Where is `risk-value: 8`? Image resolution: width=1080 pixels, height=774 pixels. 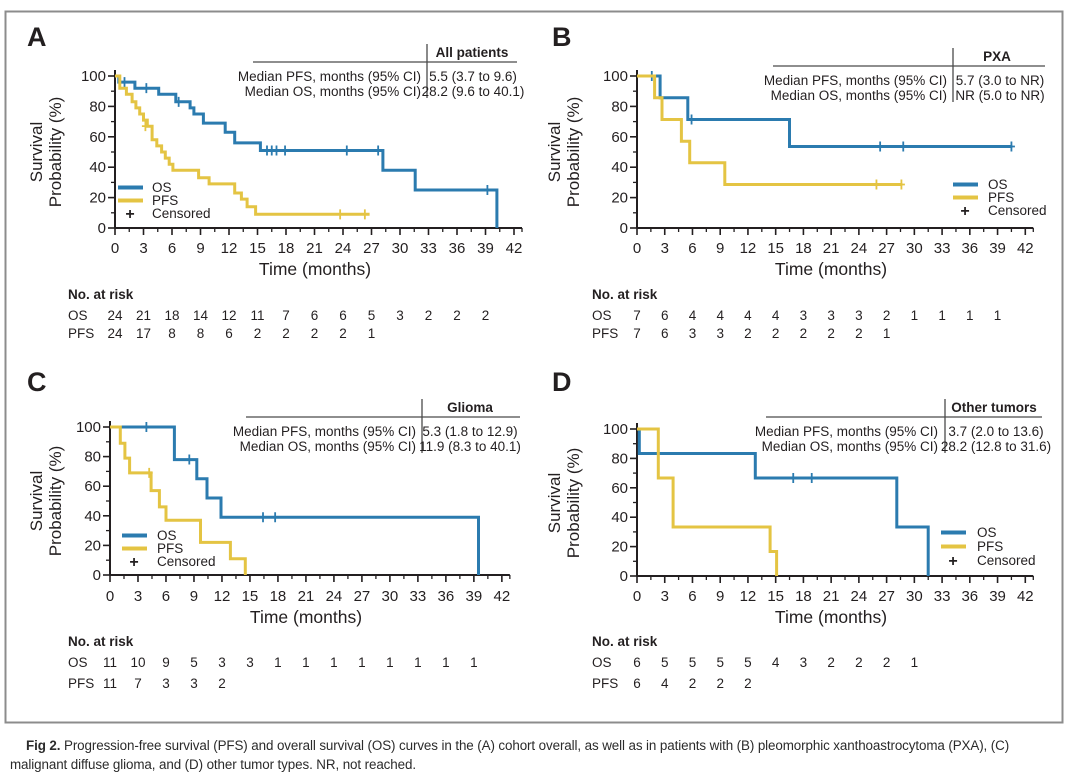 risk-value: 8 is located at coordinates (172, 333).